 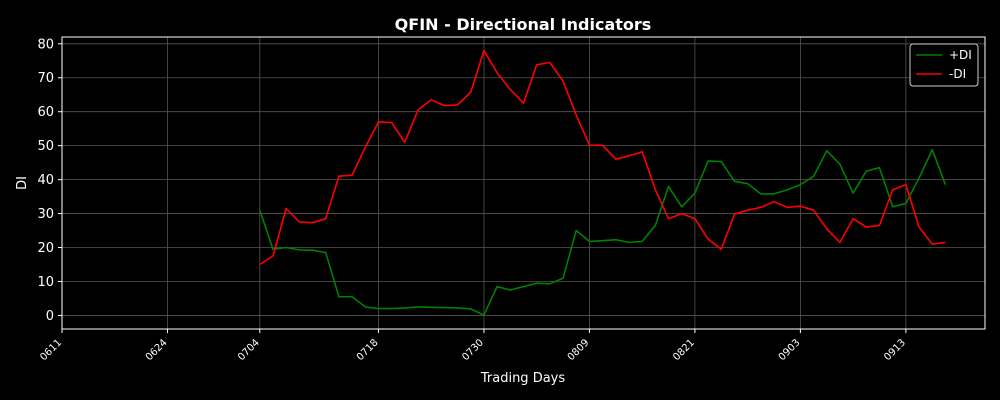 I want to click on y-tick-label: 10, so click(x=45, y=282).